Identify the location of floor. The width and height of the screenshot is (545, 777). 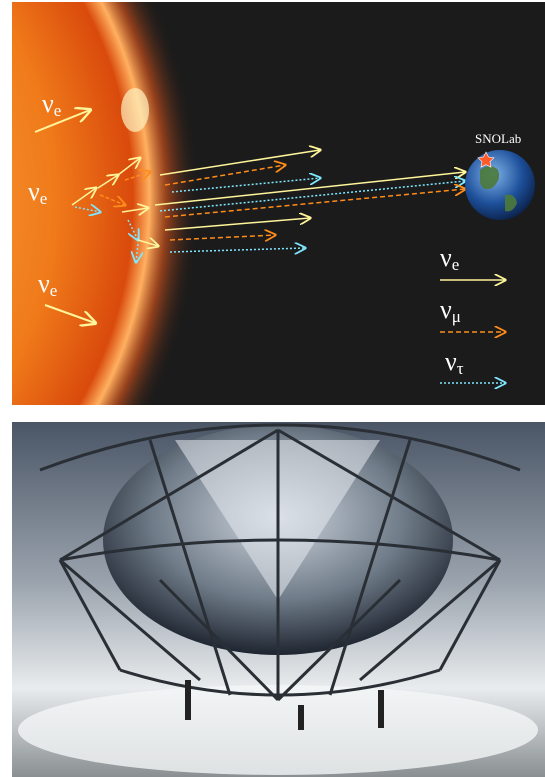
(278, 730).